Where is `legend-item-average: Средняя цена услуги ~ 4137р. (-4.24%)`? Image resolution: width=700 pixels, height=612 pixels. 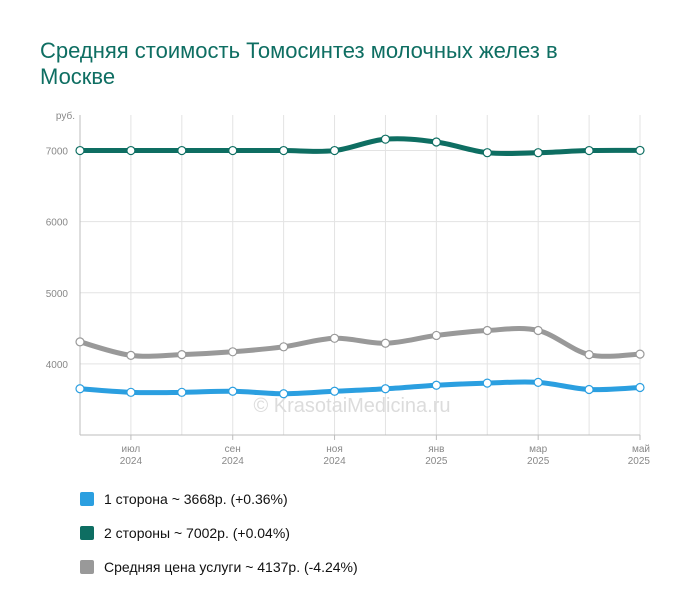
legend-item-average: Средняя цена услуги ~ 4137р. (-4.24%) is located at coordinates (219, 567).